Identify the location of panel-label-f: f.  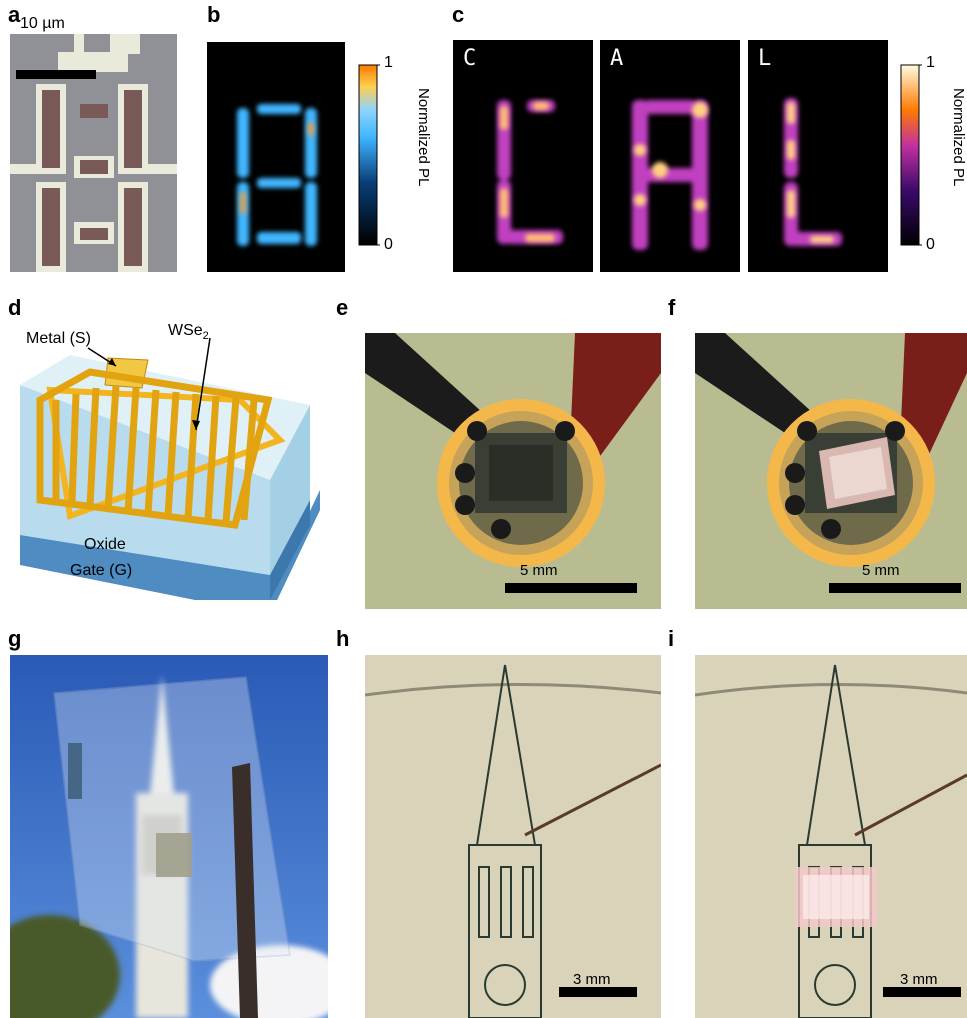
(672, 307).